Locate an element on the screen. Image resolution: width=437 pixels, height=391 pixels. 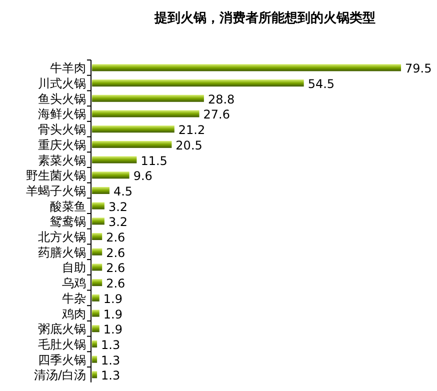
y-tick-label: 北方火锅 is located at coordinates (62, 237).